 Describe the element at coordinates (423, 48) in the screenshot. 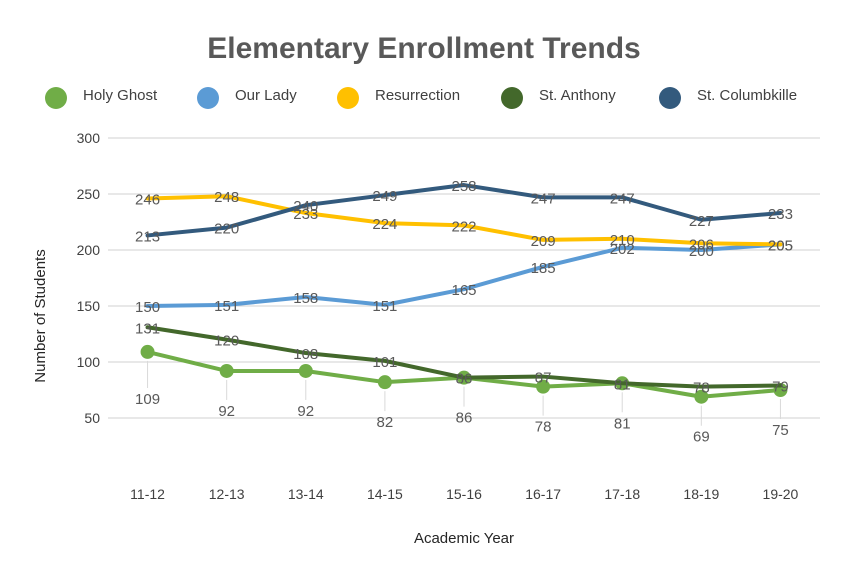

I see `chart-title: Elementary Enrollment Trends` at that location.